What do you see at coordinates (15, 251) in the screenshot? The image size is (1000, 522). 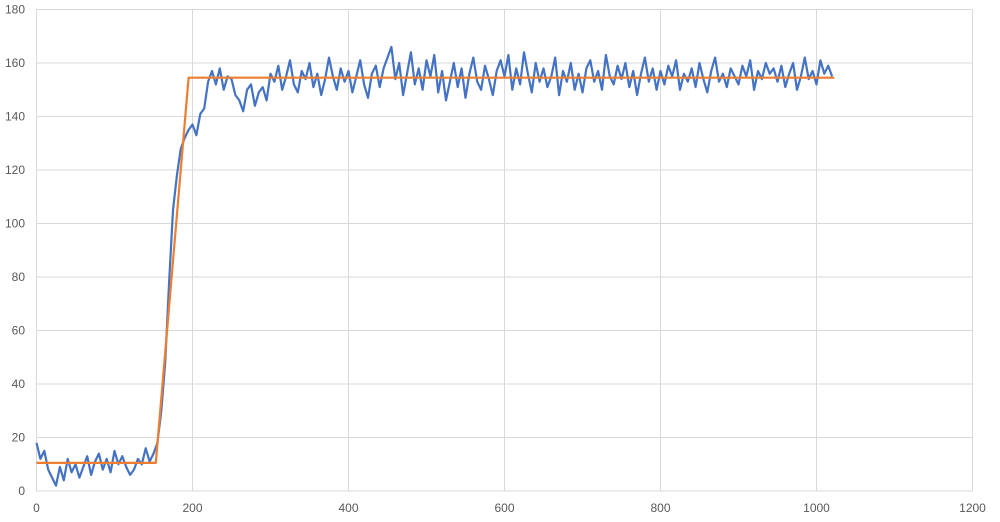 I see `y-axis-ticks: 0 20 40 60 80 100 120 140 160 180` at bounding box center [15, 251].